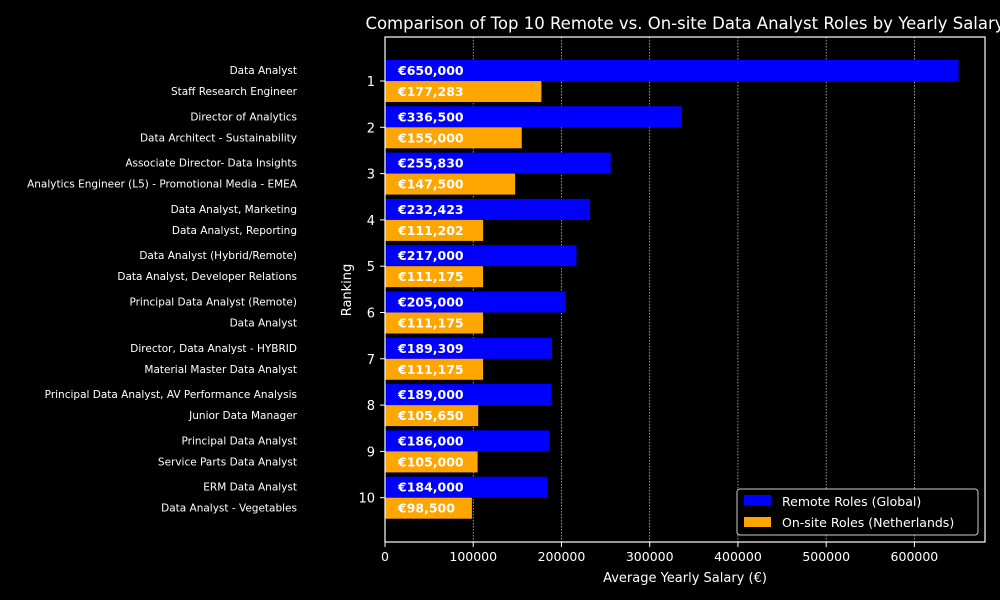 The width and height of the screenshot is (1000, 600). Describe the element at coordinates (757, 522) in the screenshot. I see `legend-swatch-onsite` at that location.